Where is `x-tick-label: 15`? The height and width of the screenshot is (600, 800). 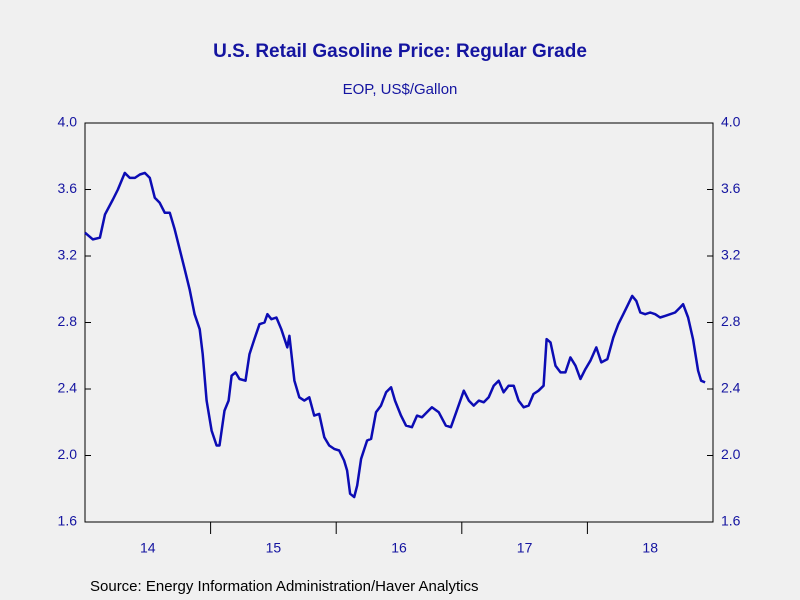
x-tick-label: 15 is located at coordinates (274, 548).